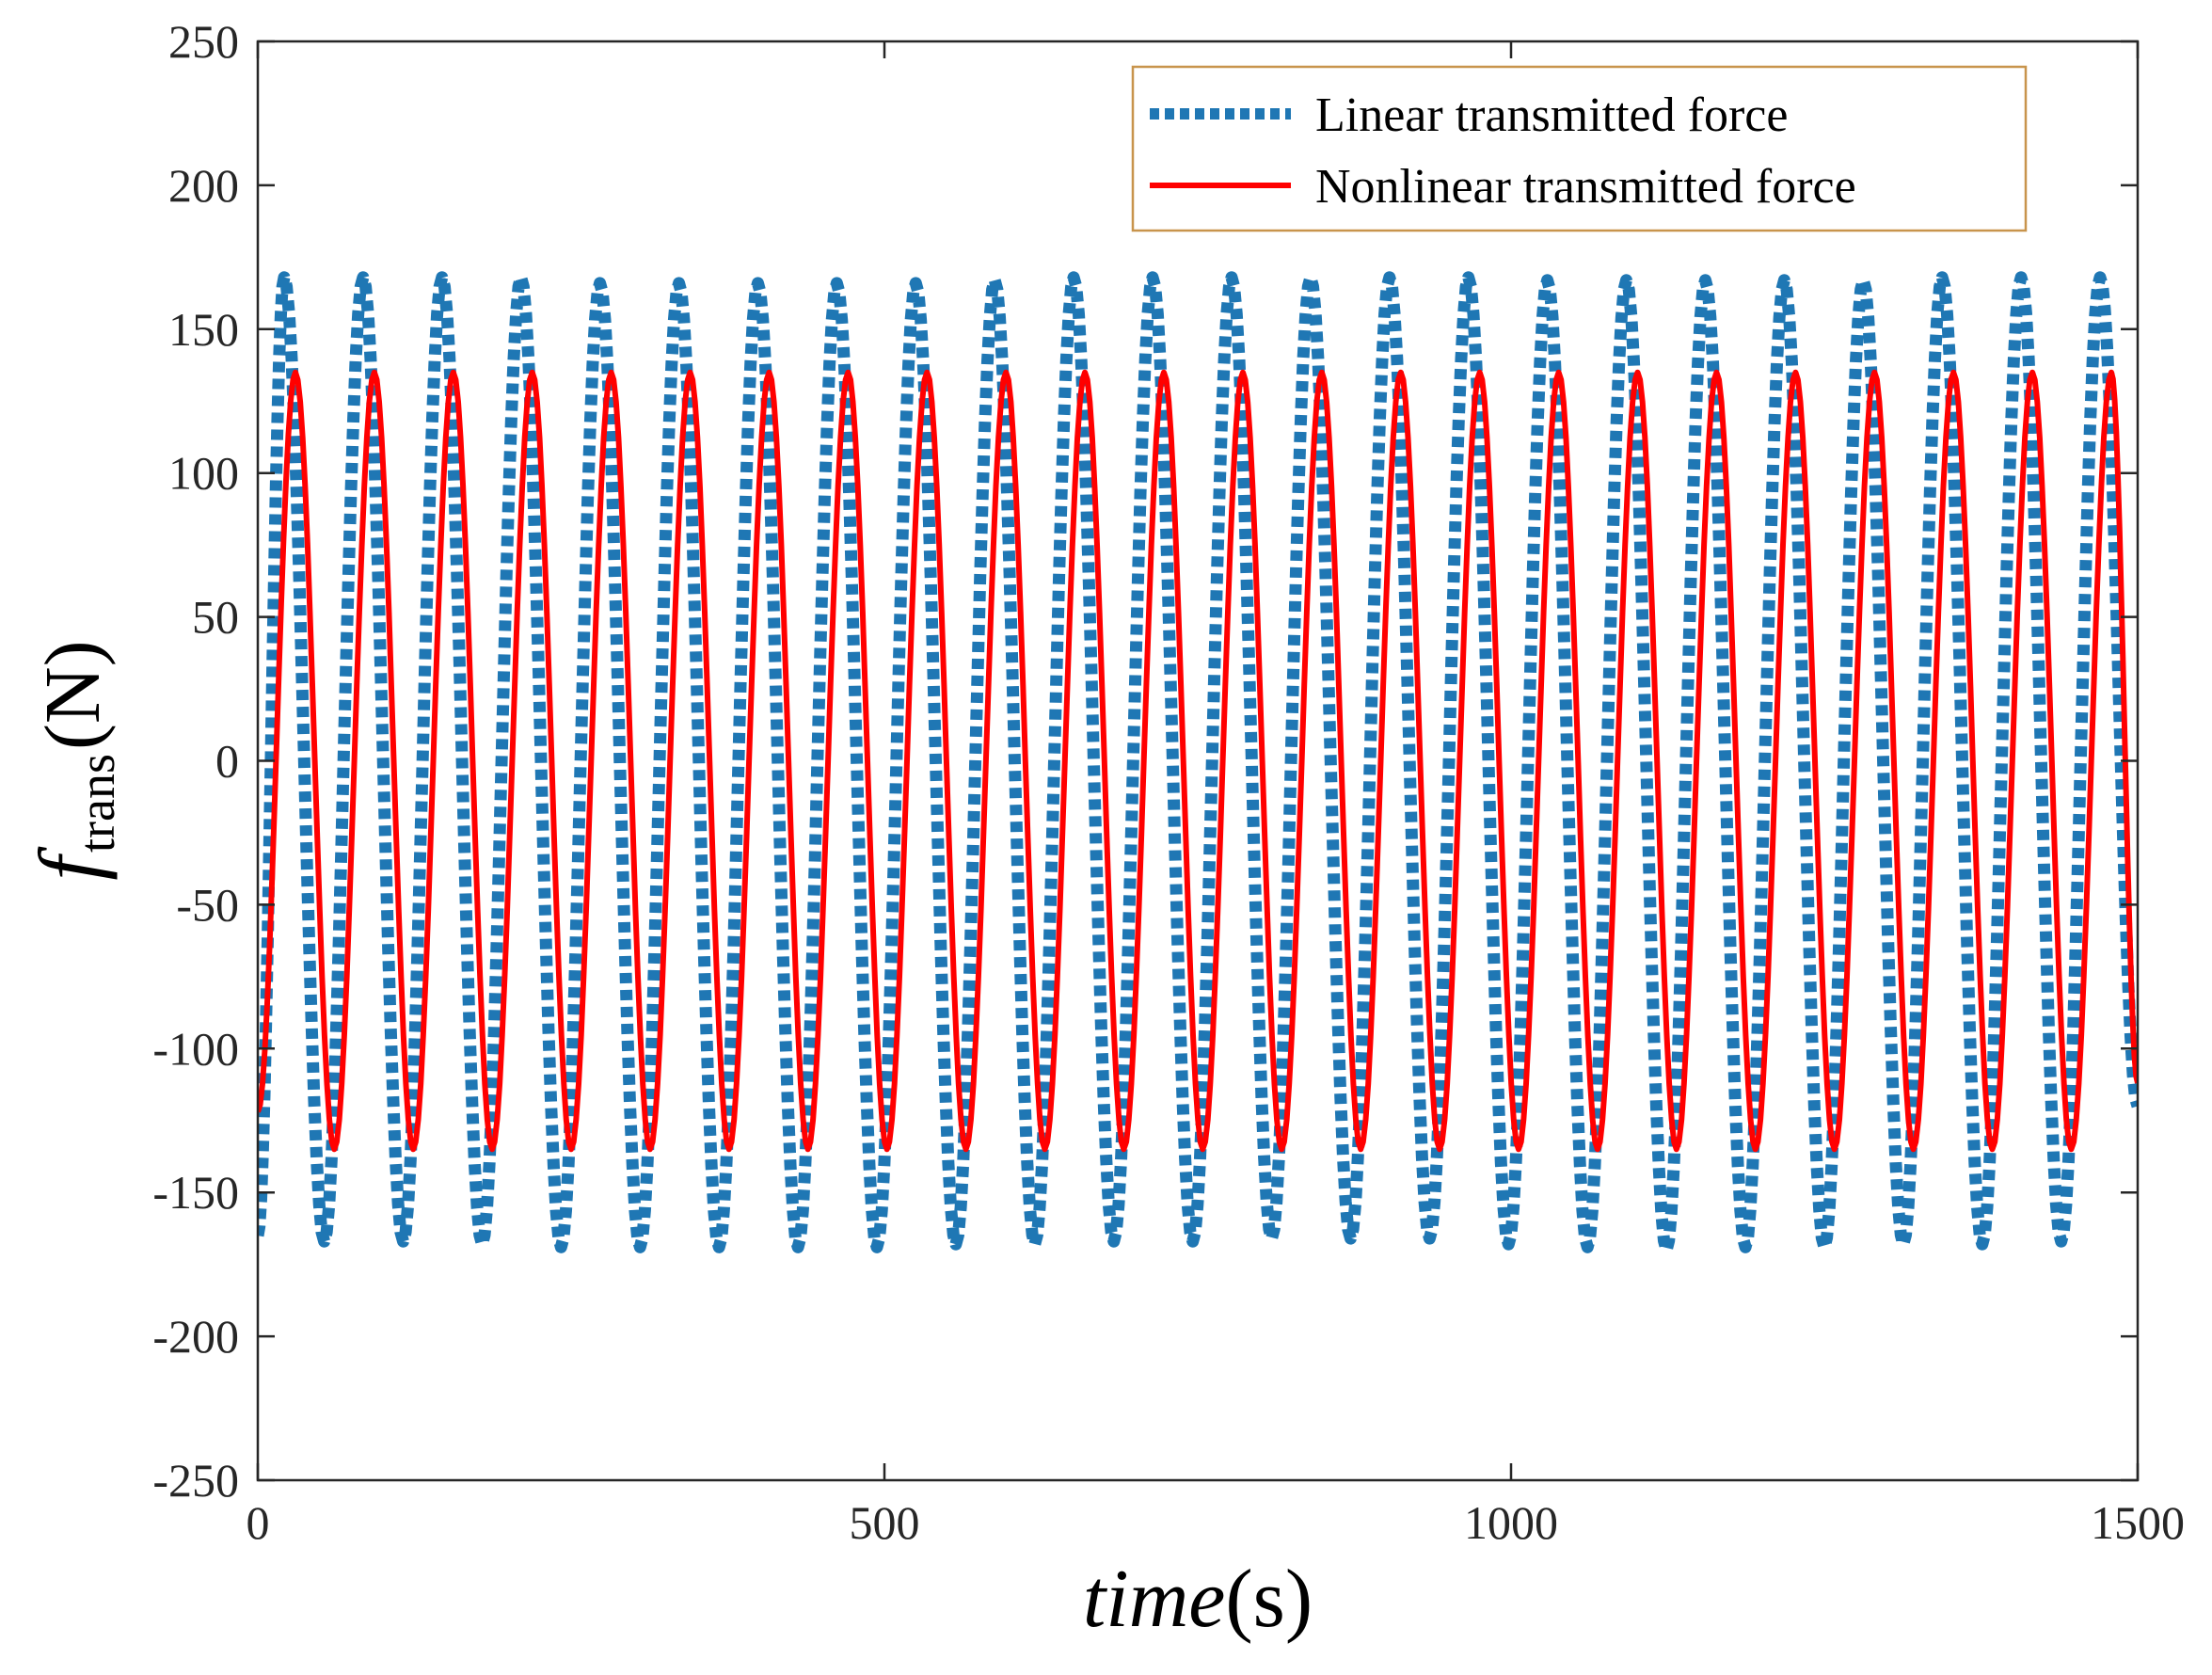 The height and width of the screenshot is (1675, 2212). What do you see at coordinates (73, 695) in the screenshot?
I see `y-axis-title-unit: (N)` at bounding box center [73, 695].